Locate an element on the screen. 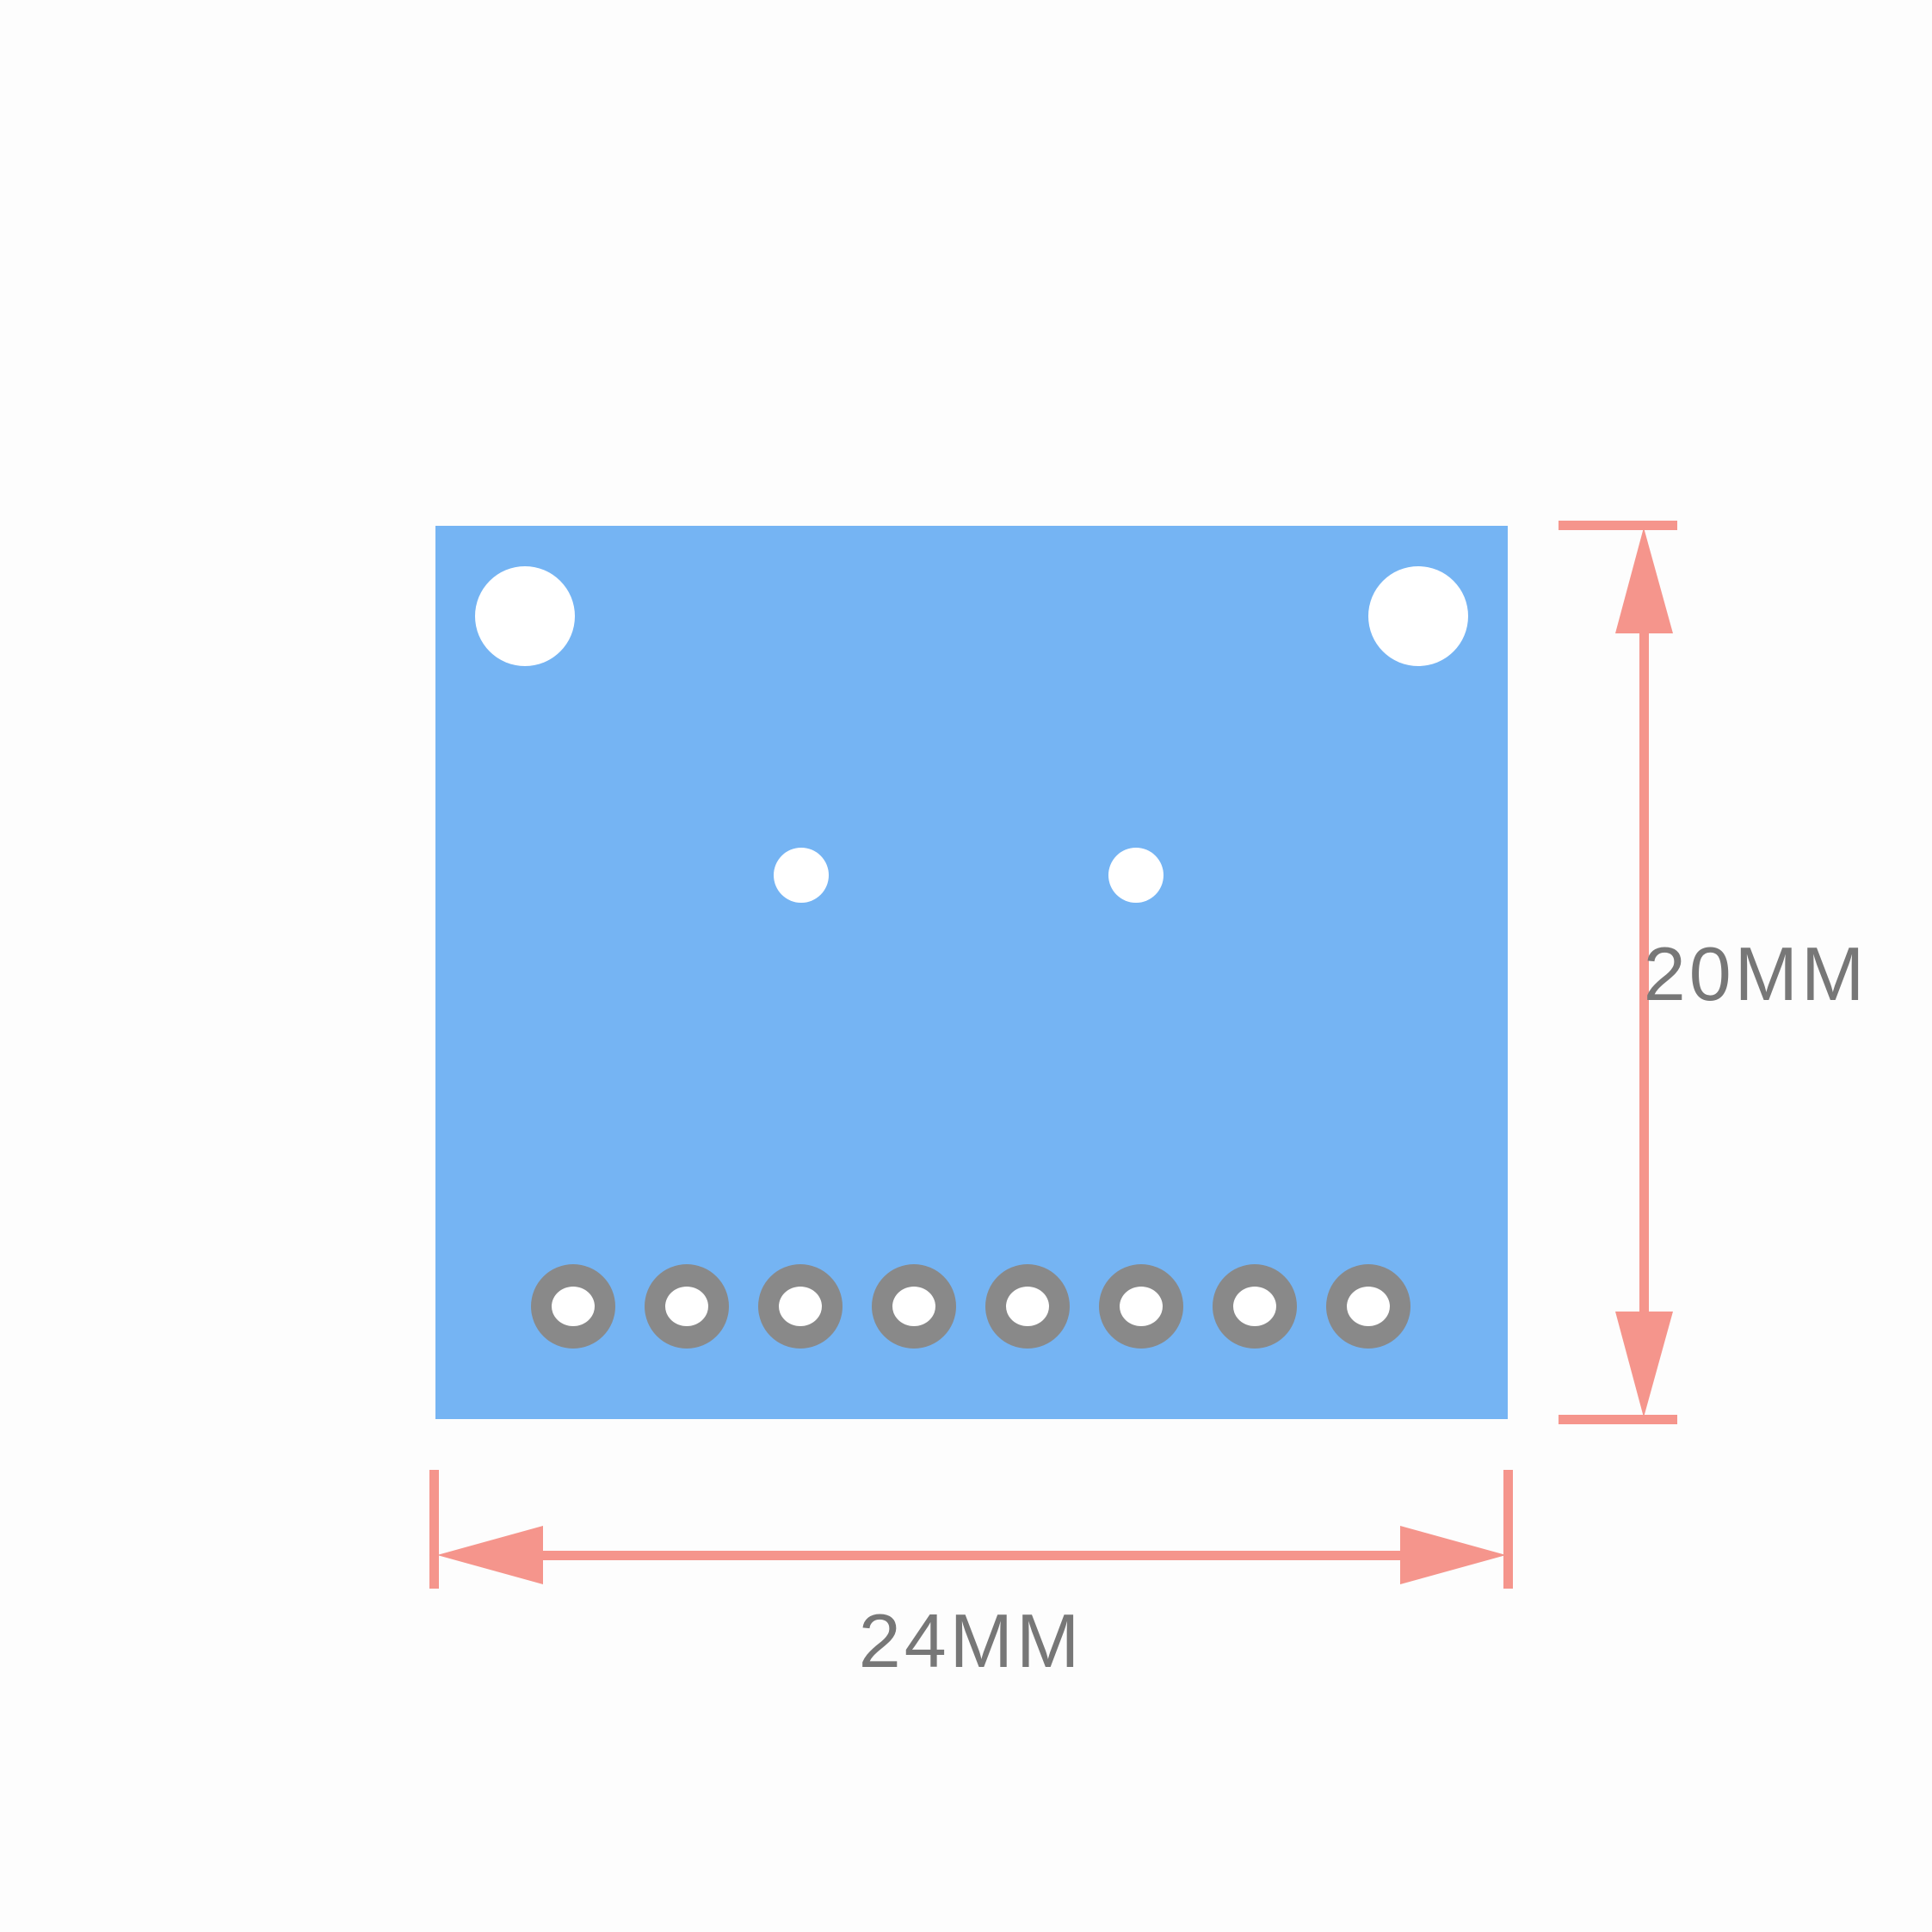 The image size is (1932, 1932). width-arrow-right is located at coordinates (1453, 1555).